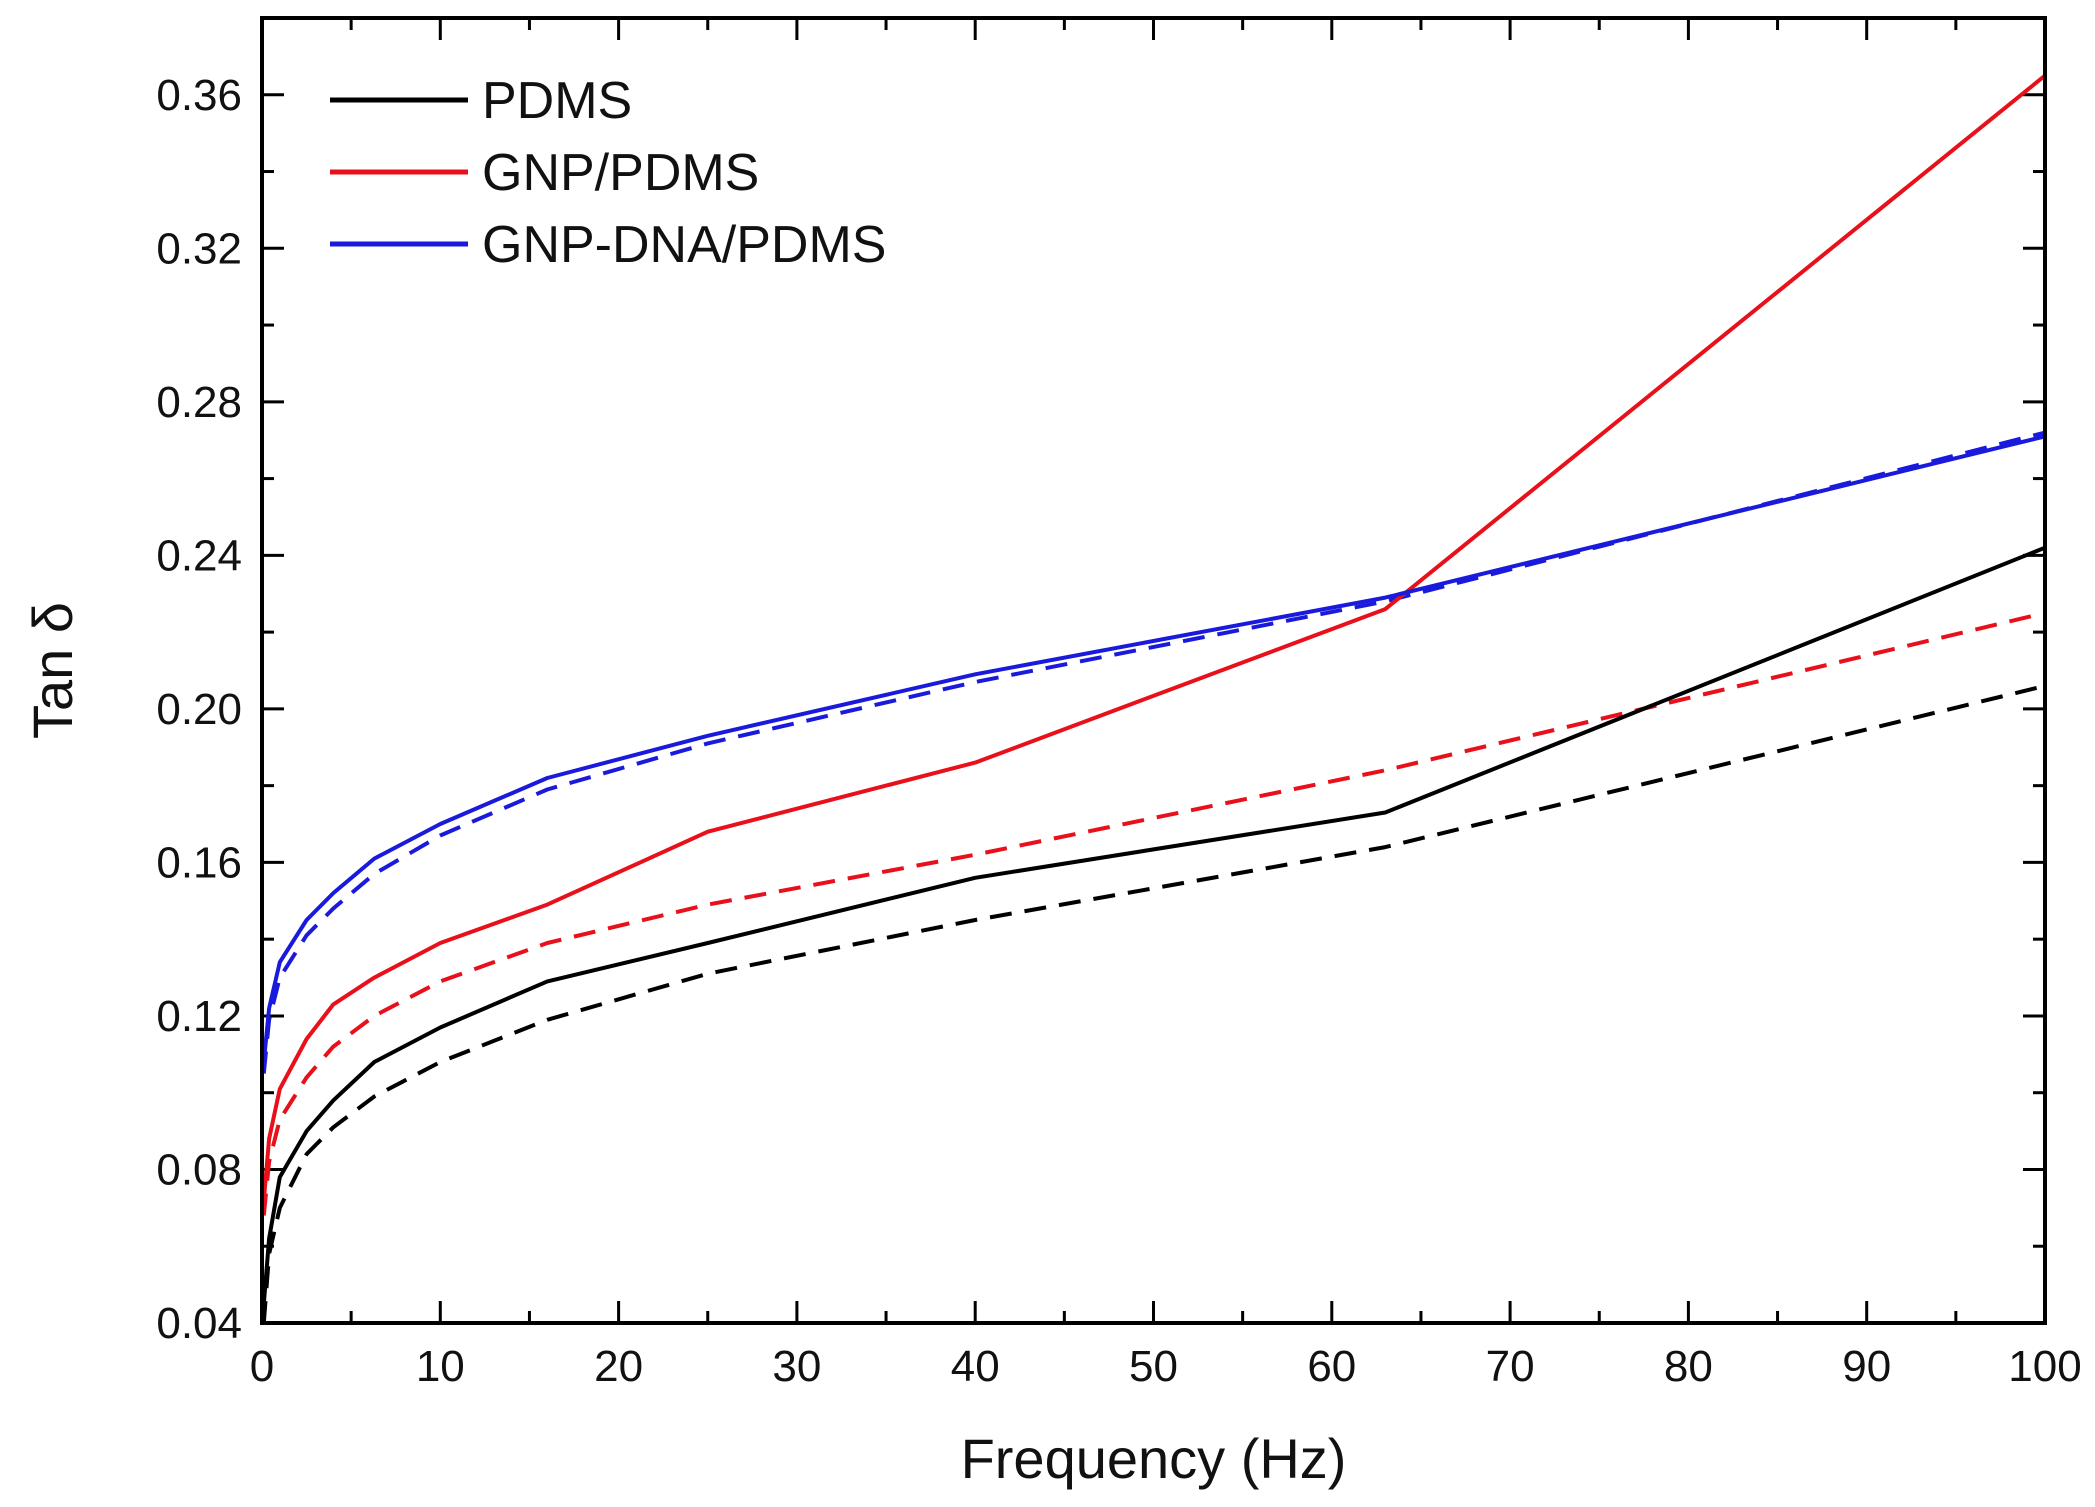 This screenshot has height=1507, width=2095. What do you see at coordinates (1688, 1366) in the screenshot?
I see `x-tick-label: 80` at bounding box center [1688, 1366].